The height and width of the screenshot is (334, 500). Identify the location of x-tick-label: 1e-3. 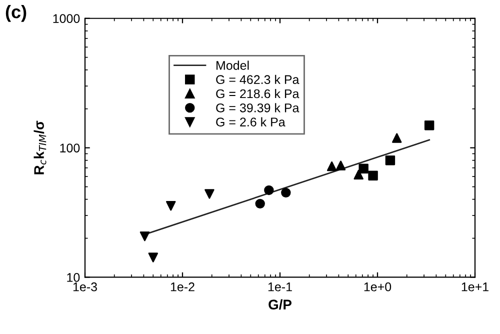
(85, 287).